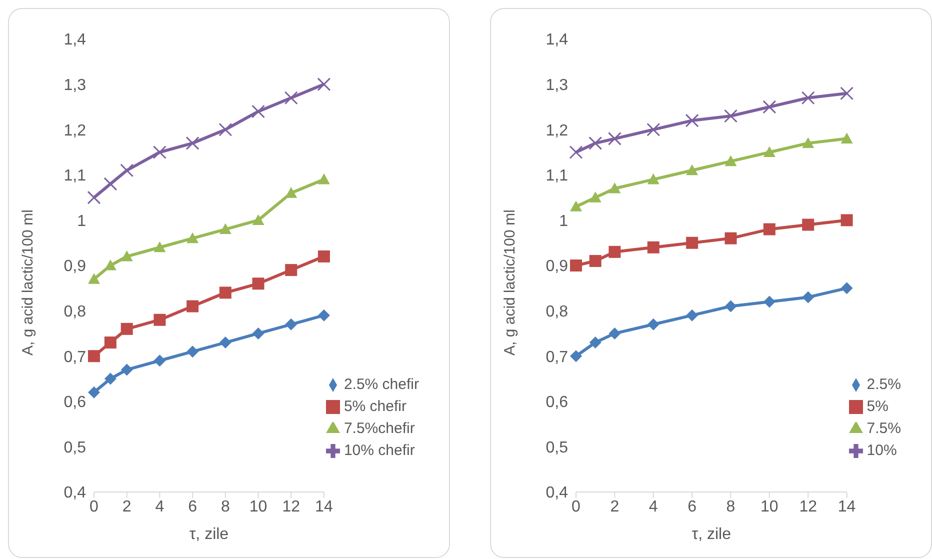  Describe the element at coordinates (381, 384) in the screenshot. I see `legend-label: 2.5% chefir` at that location.